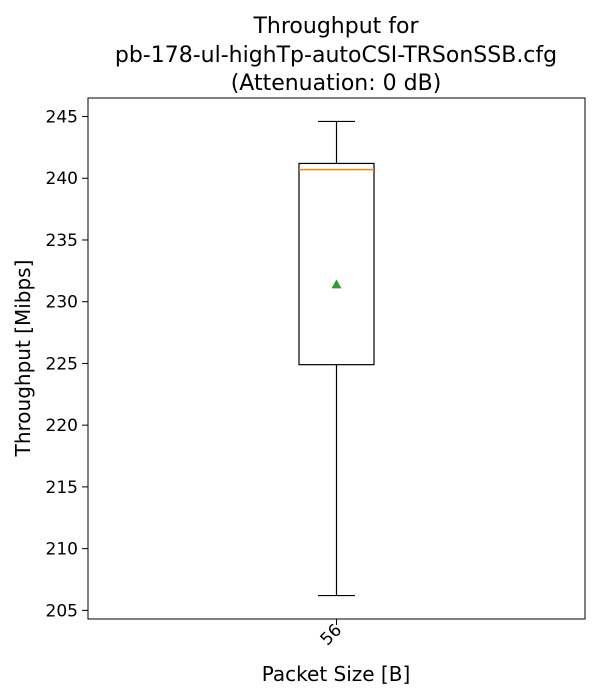 The image size is (600, 700). What do you see at coordinates (62, 611) in the screenshot?
I see `y-tick-label: 205` at bounding box center [62, 611].